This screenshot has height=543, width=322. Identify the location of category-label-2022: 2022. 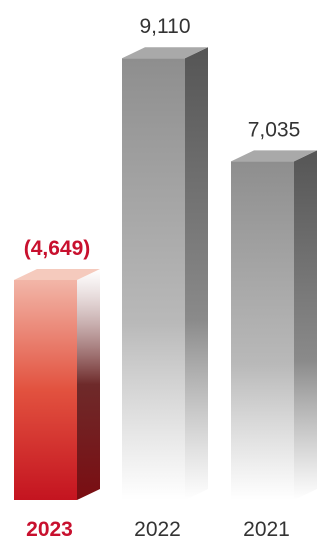
(157, 529).